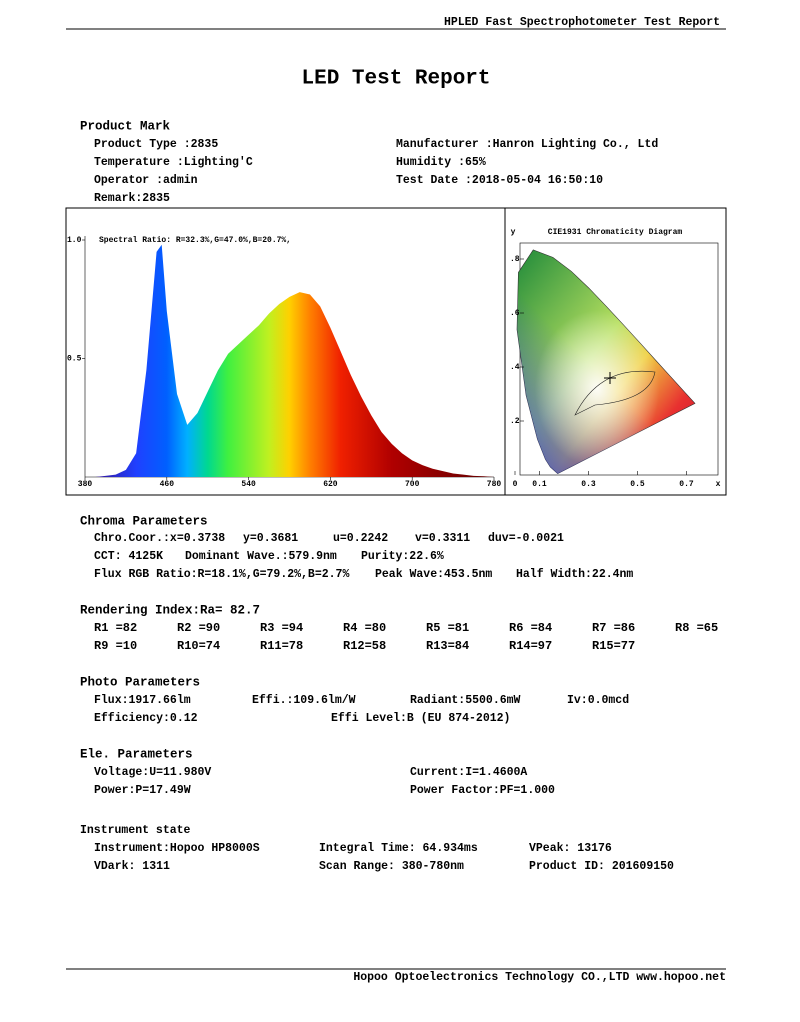 Image resolution: width=800 pixels, height=1022 pixels. I want to click on field: Power Factor:PF=1.000, so click(482, 790).